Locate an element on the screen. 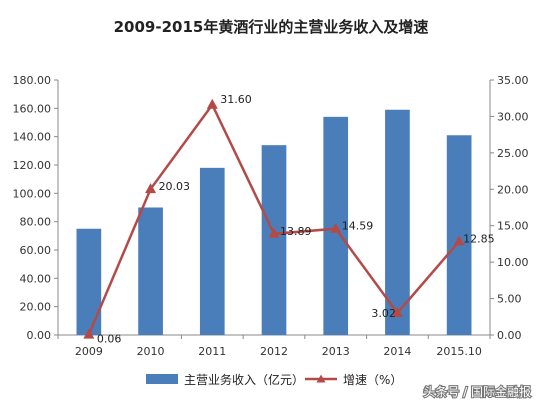 This screenshot has height=404, width=543. legend-label-revenue: 主营业务收入（亿元） is located at coordinates (244, 379).